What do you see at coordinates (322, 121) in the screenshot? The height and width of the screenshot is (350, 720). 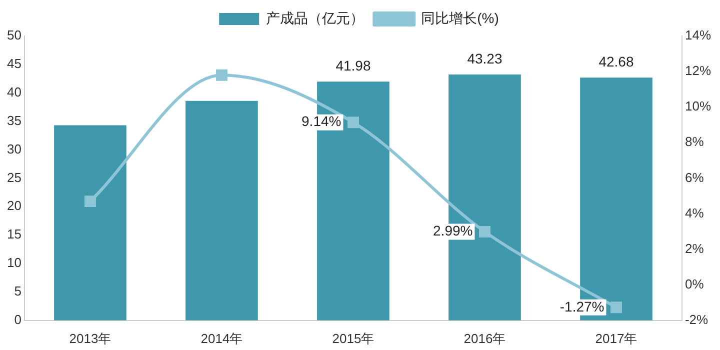 I see `data-label: 9.14%` at bounding box center [322, 121].